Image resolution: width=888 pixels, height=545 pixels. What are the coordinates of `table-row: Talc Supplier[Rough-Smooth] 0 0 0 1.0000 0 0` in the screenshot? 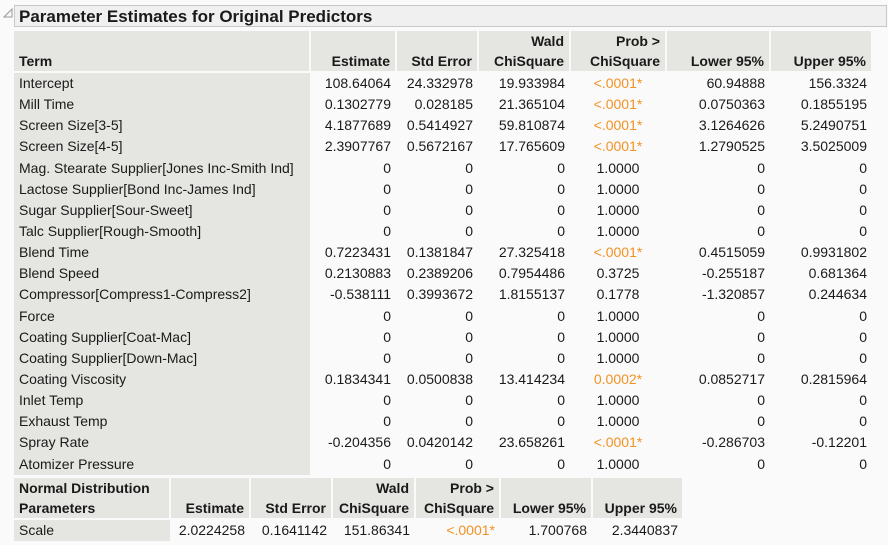 It's located at (443, 231).